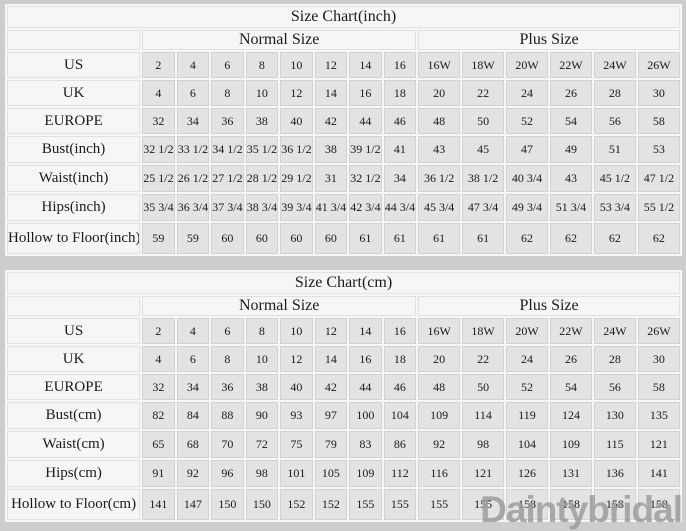  Describe the element at coordinates (614, 473) in the screenshot. I see `size-cell: 136` at that location.